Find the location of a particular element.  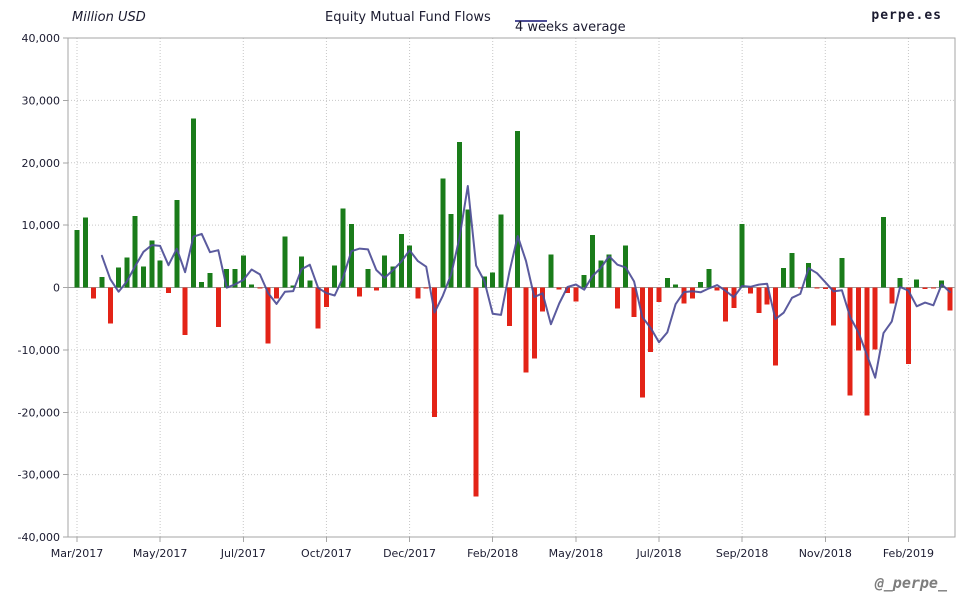

x-axis-label: May/2018 is located at coordinates (576, 553).